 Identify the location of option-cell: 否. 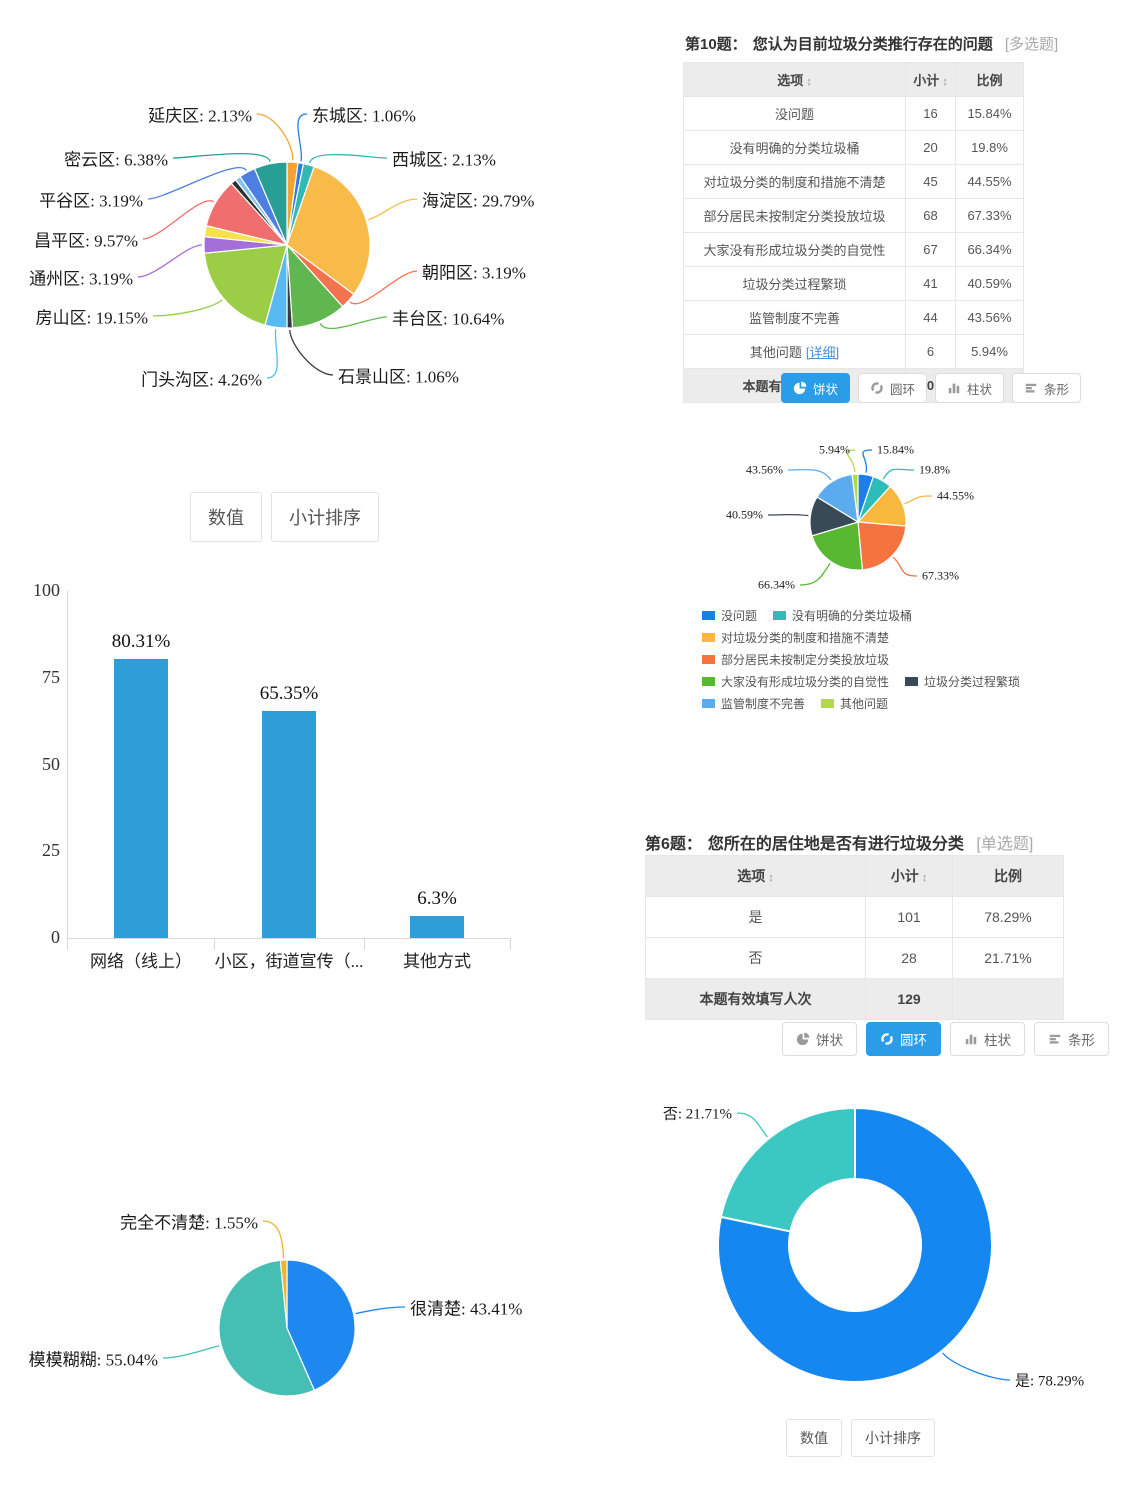
(755, 958).